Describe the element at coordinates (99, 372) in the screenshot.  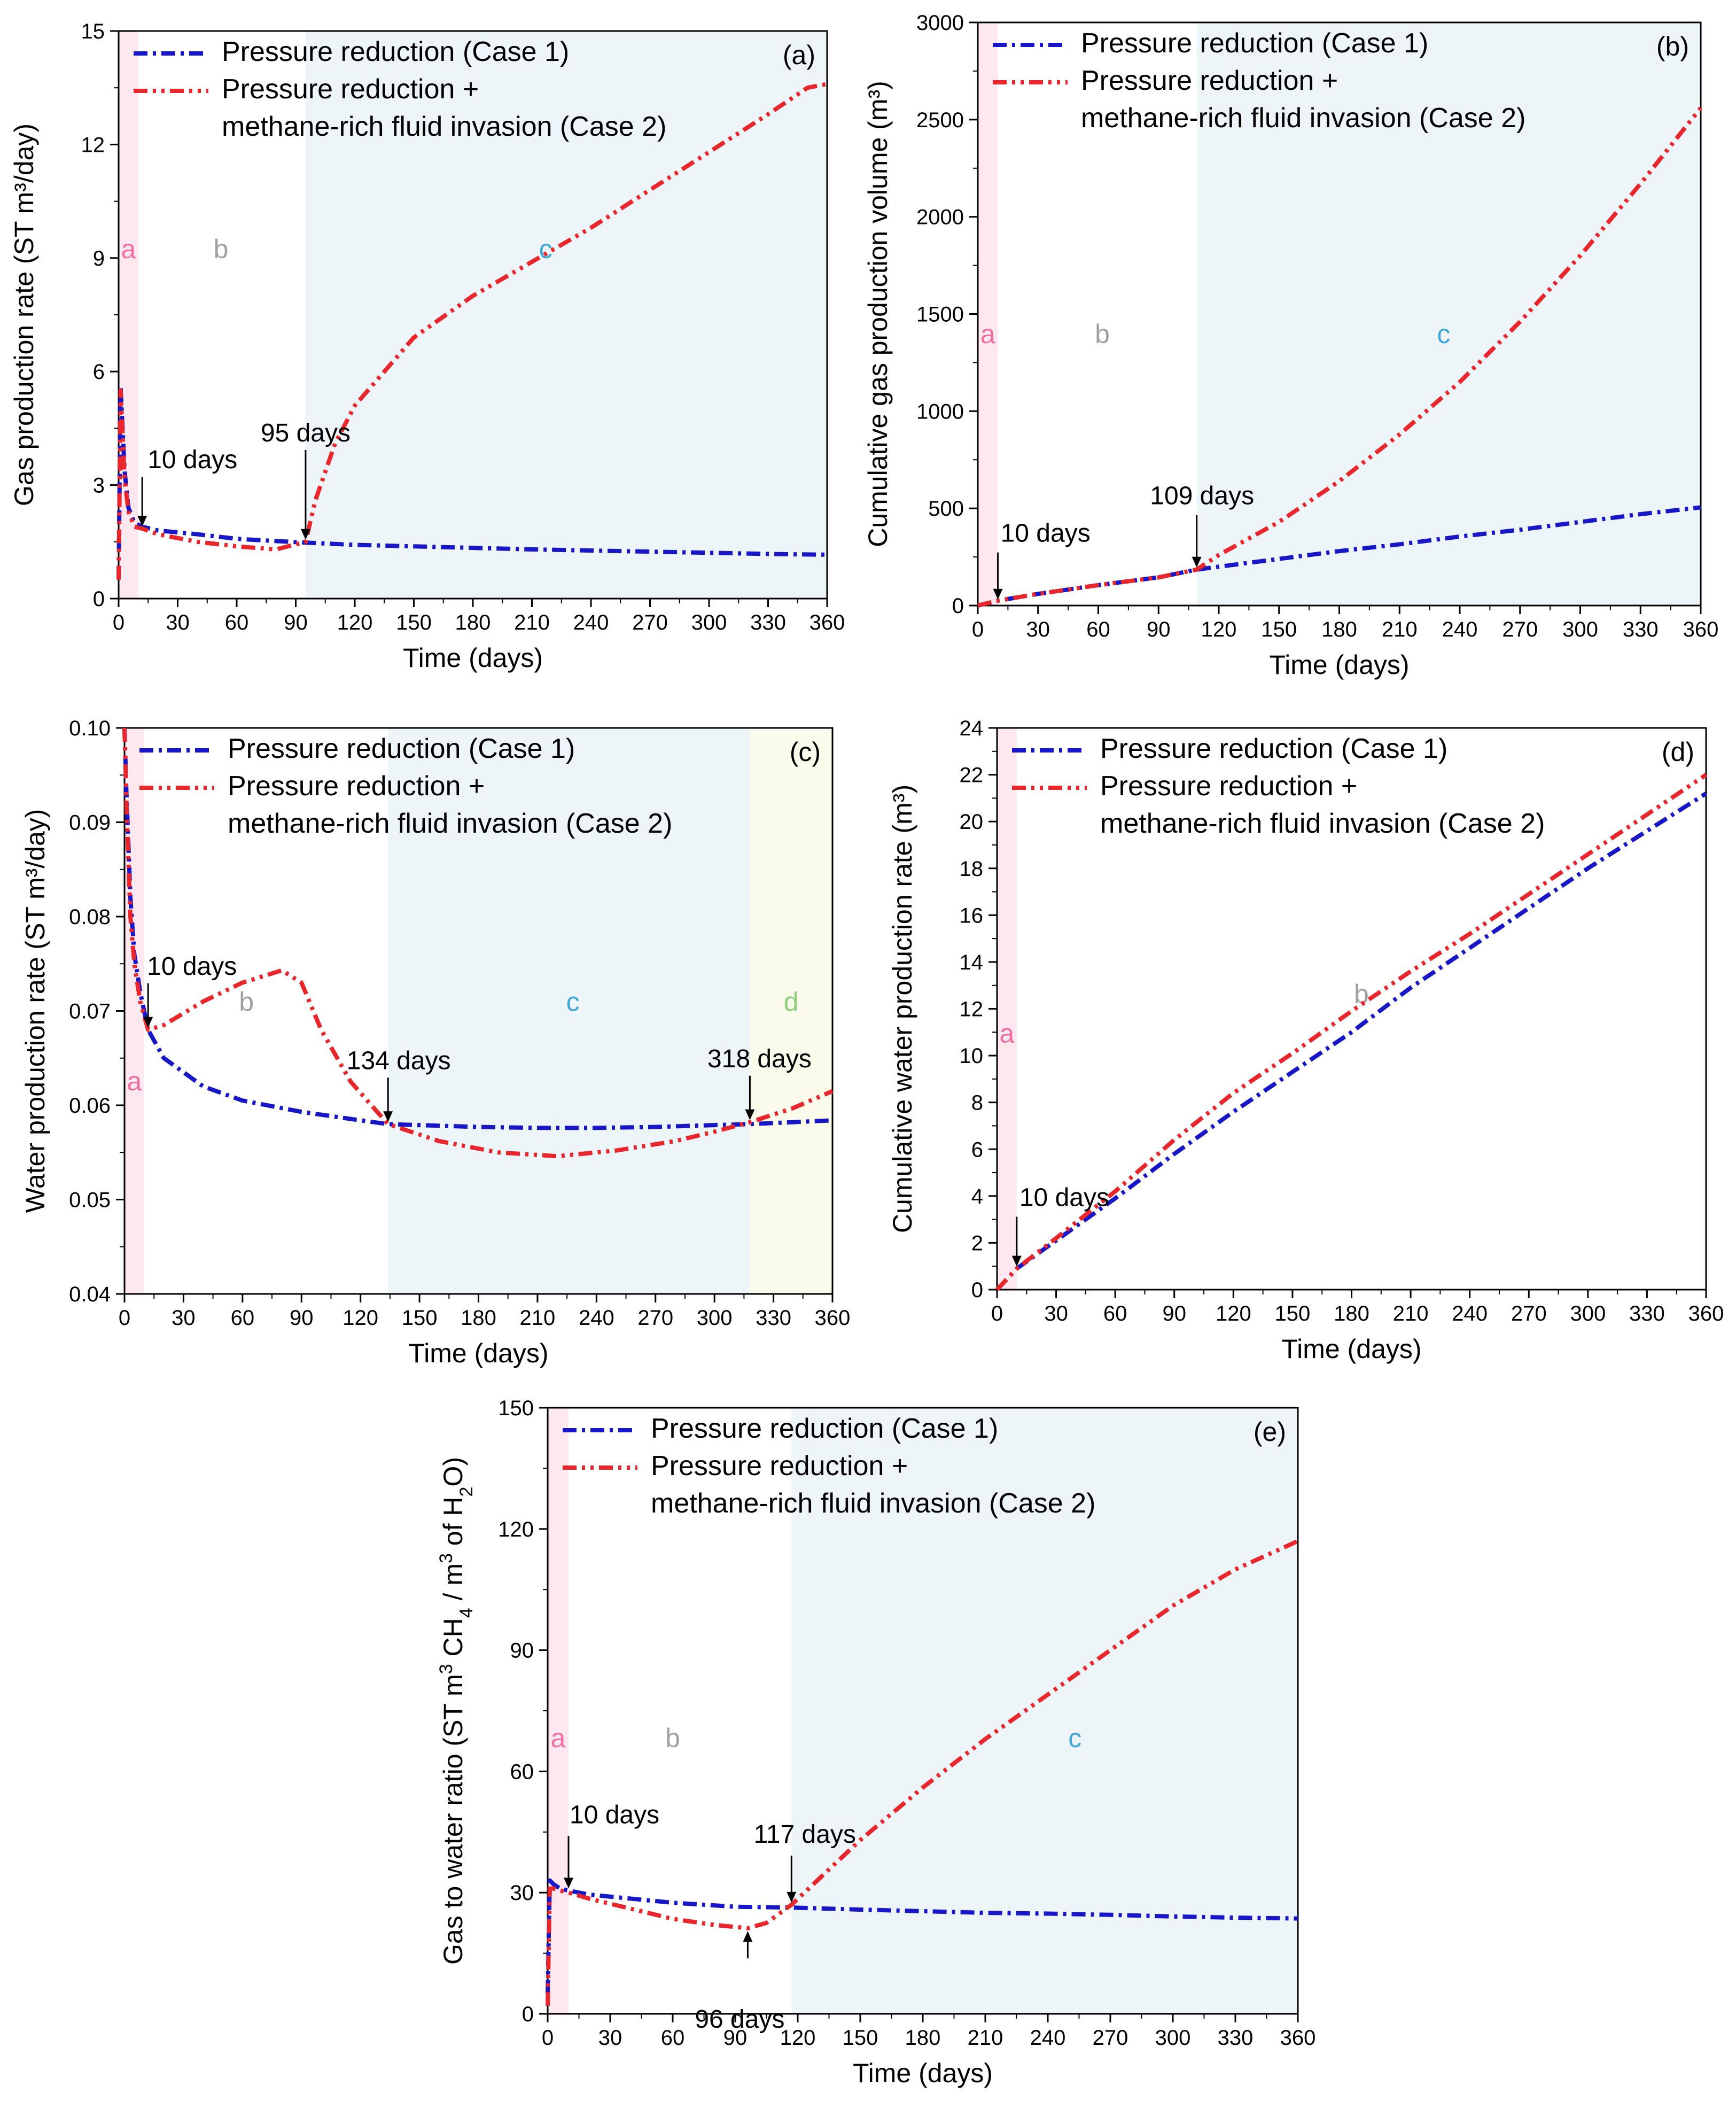
I see `y-tick-label: 6` at that location.